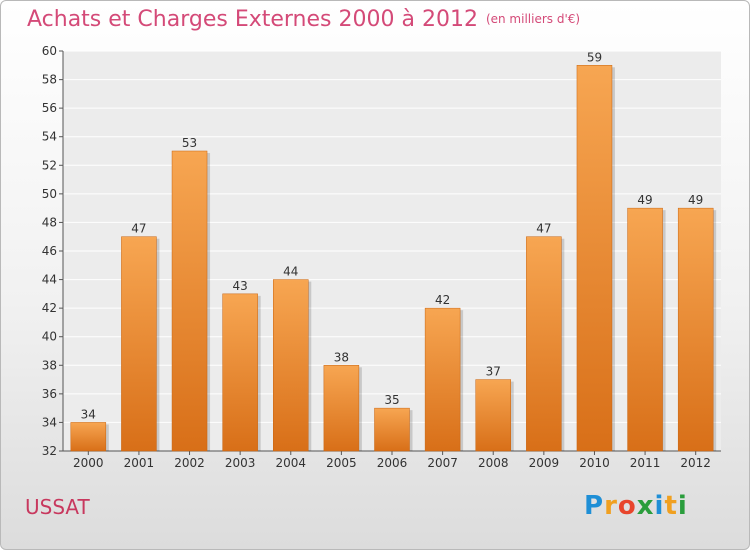  I want to click on y-tick-label: 48, so click(49, 222).